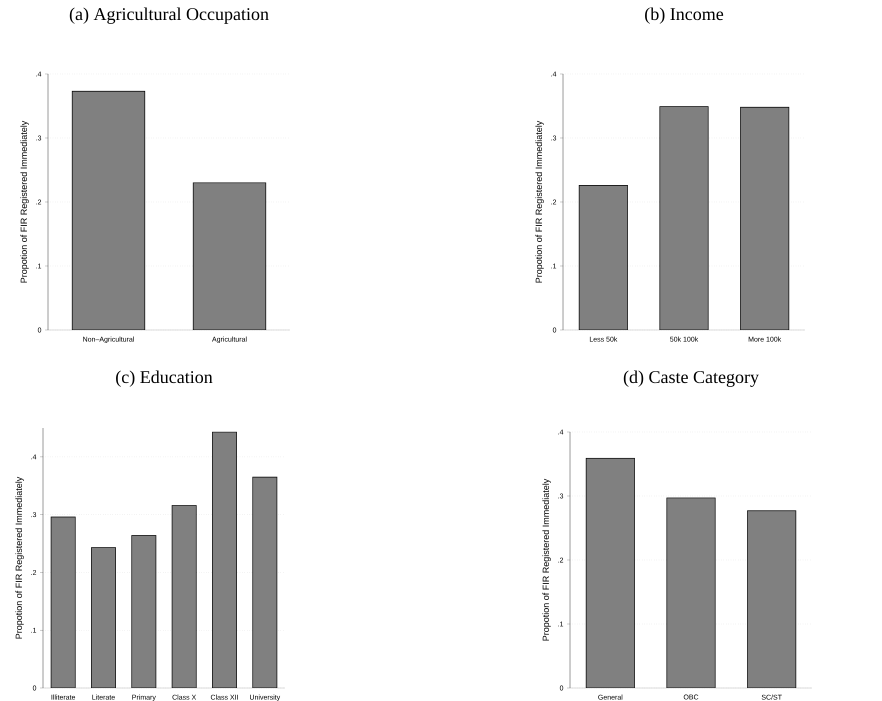 This screenshot has width=882, height=701. I want to click on chart-title: (d) Caste Category, so click(691, 378).